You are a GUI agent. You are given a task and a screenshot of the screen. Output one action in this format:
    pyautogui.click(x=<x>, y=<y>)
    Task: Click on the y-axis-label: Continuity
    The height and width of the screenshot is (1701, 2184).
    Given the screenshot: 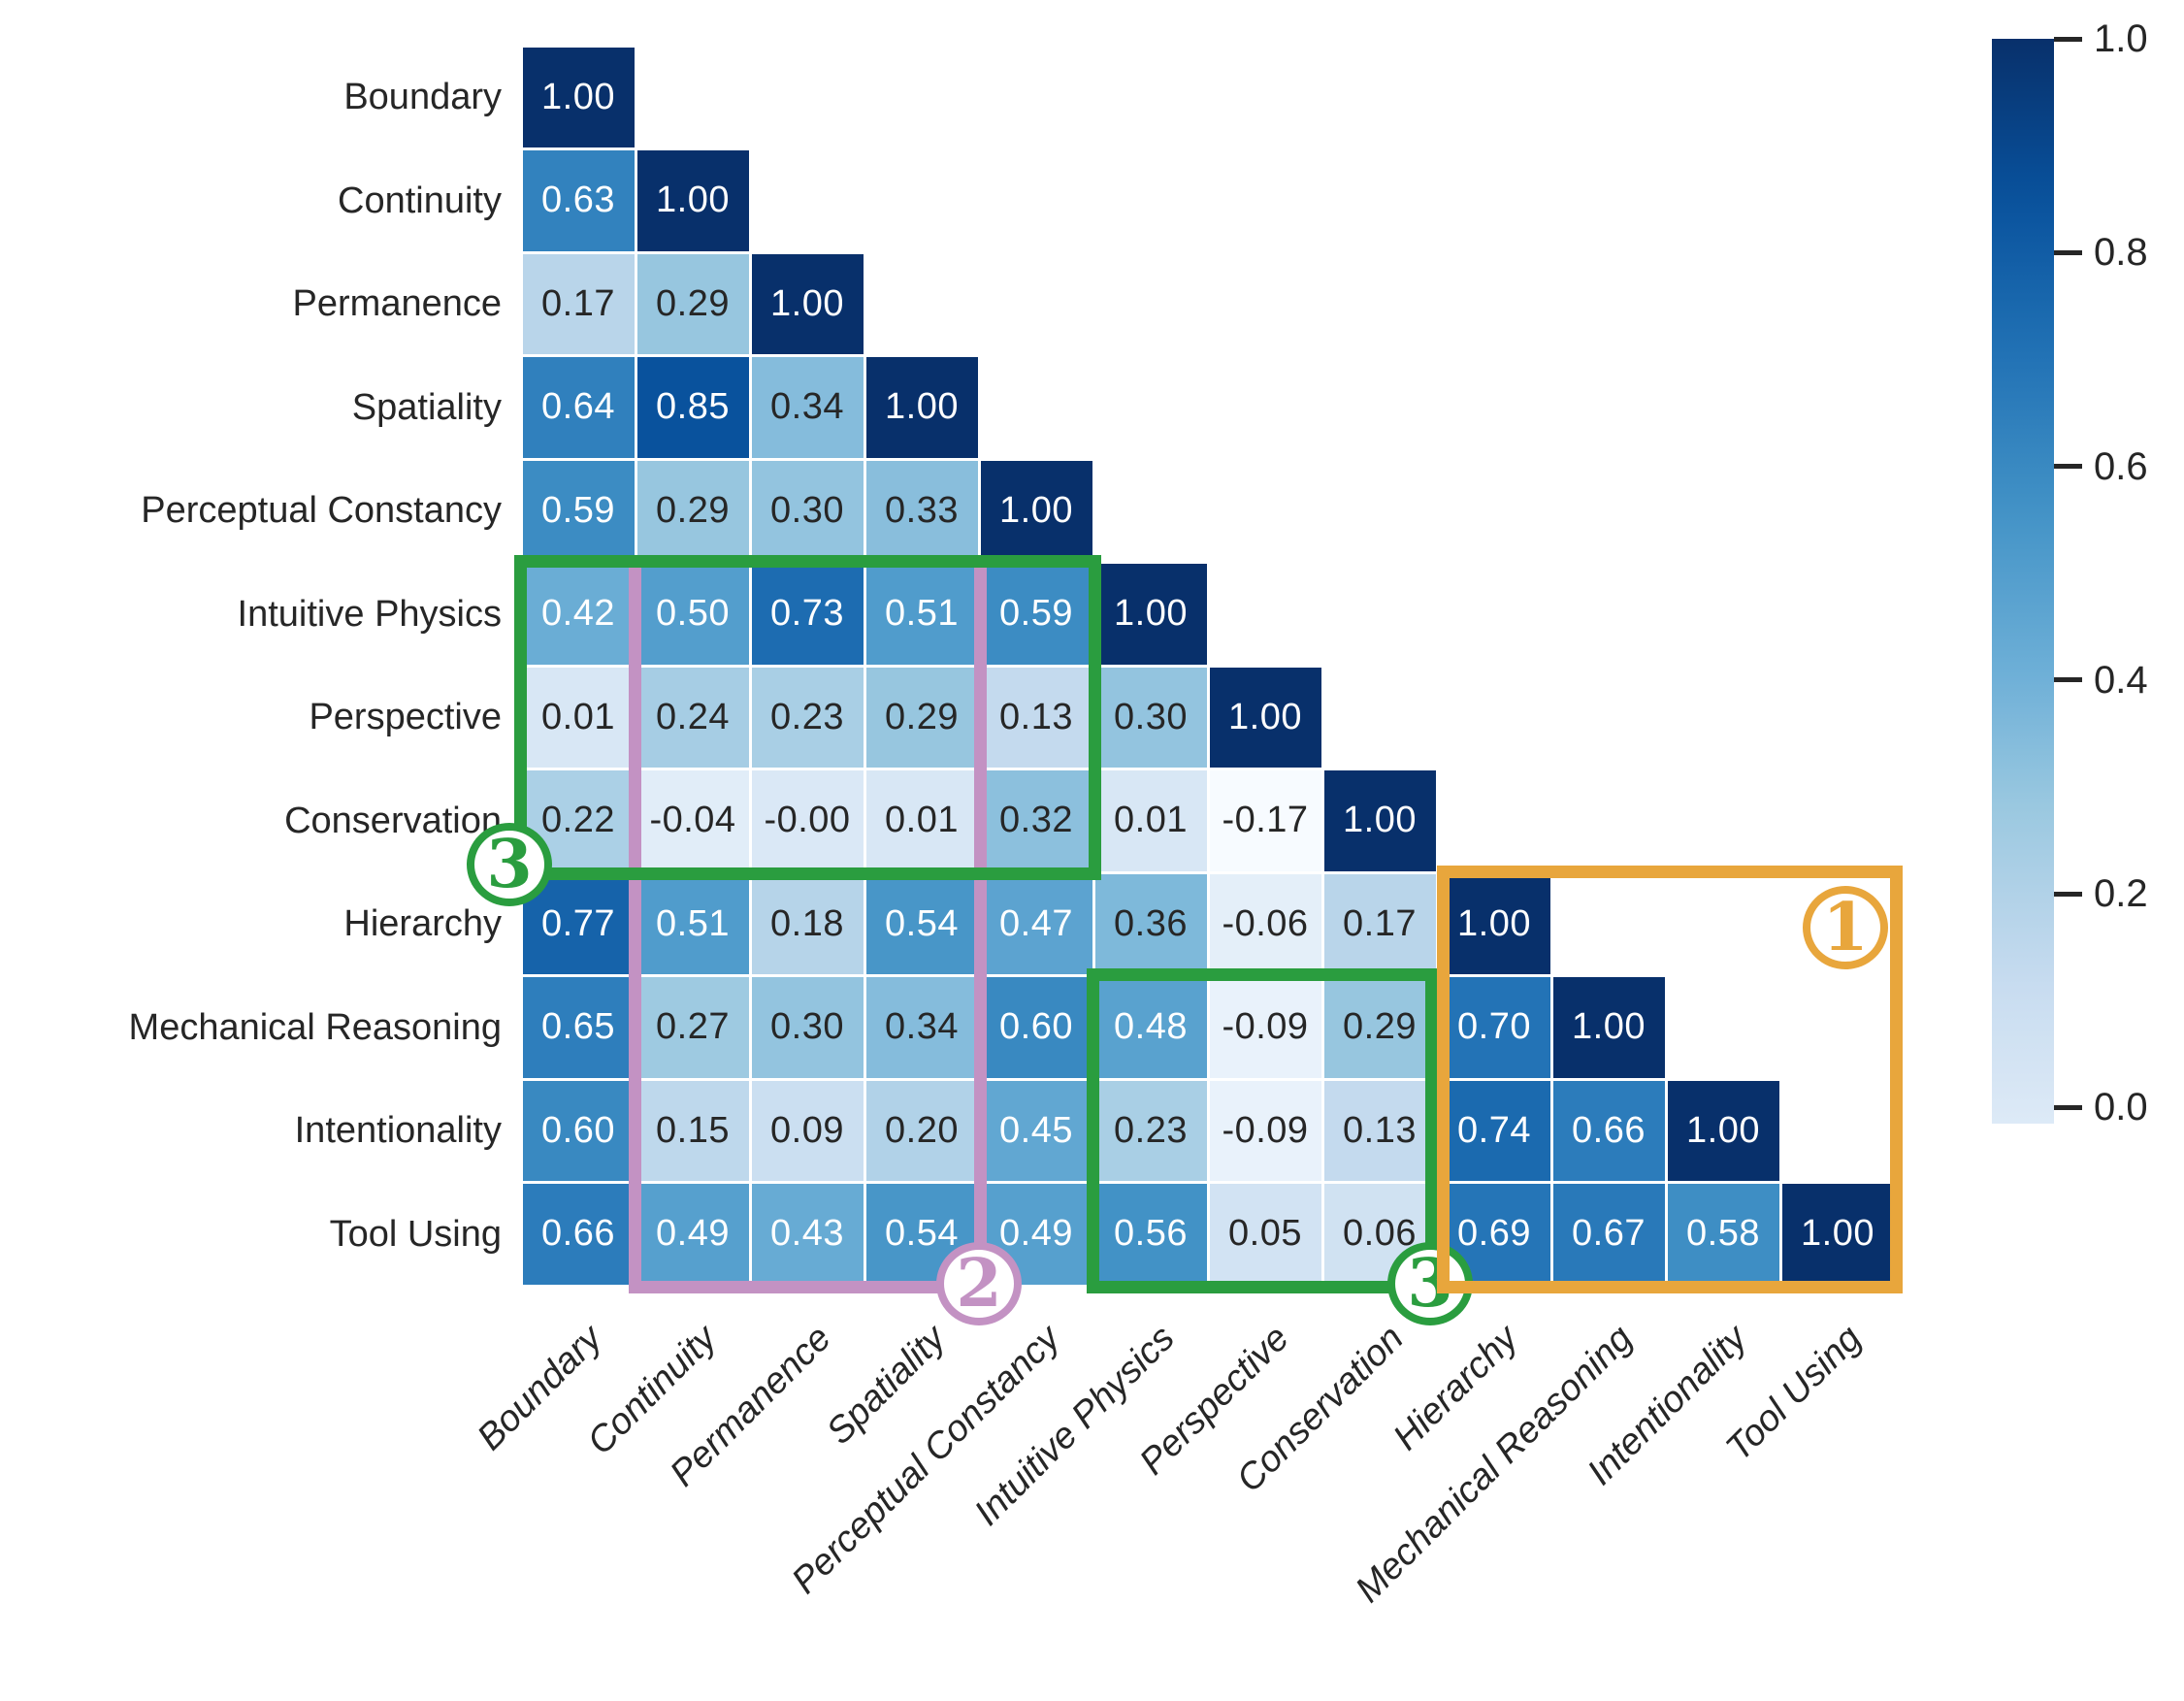 What is the action you would take?
    pyautogui.click(x=420, y=200)
    